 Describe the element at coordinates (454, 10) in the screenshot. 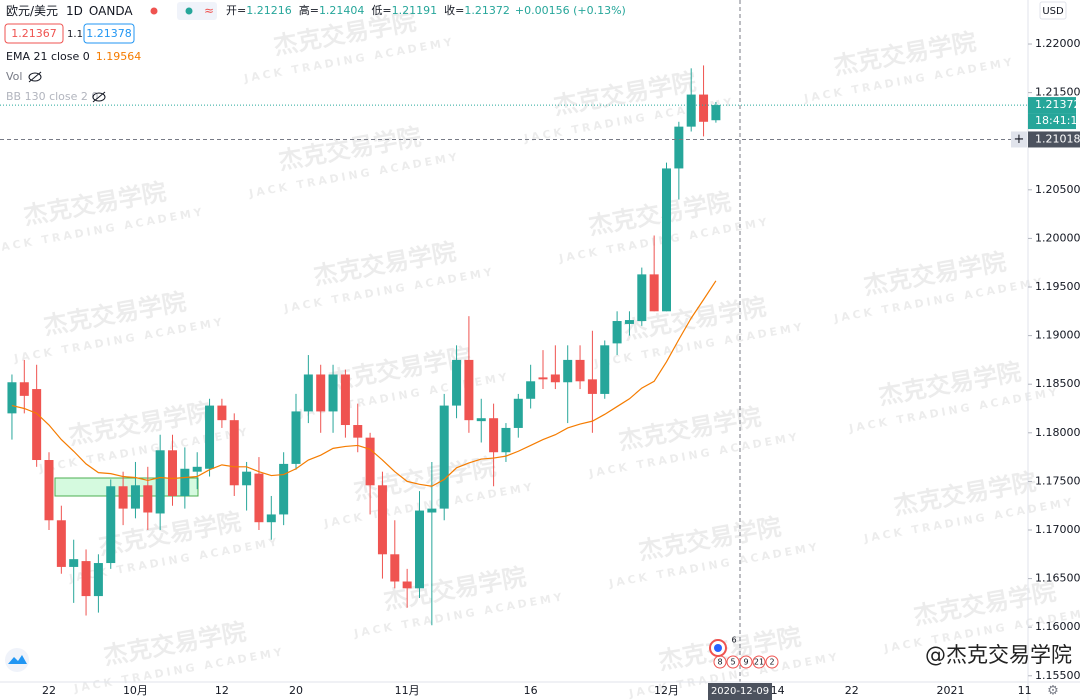

I see `ohlc-label: 收=` at that location.